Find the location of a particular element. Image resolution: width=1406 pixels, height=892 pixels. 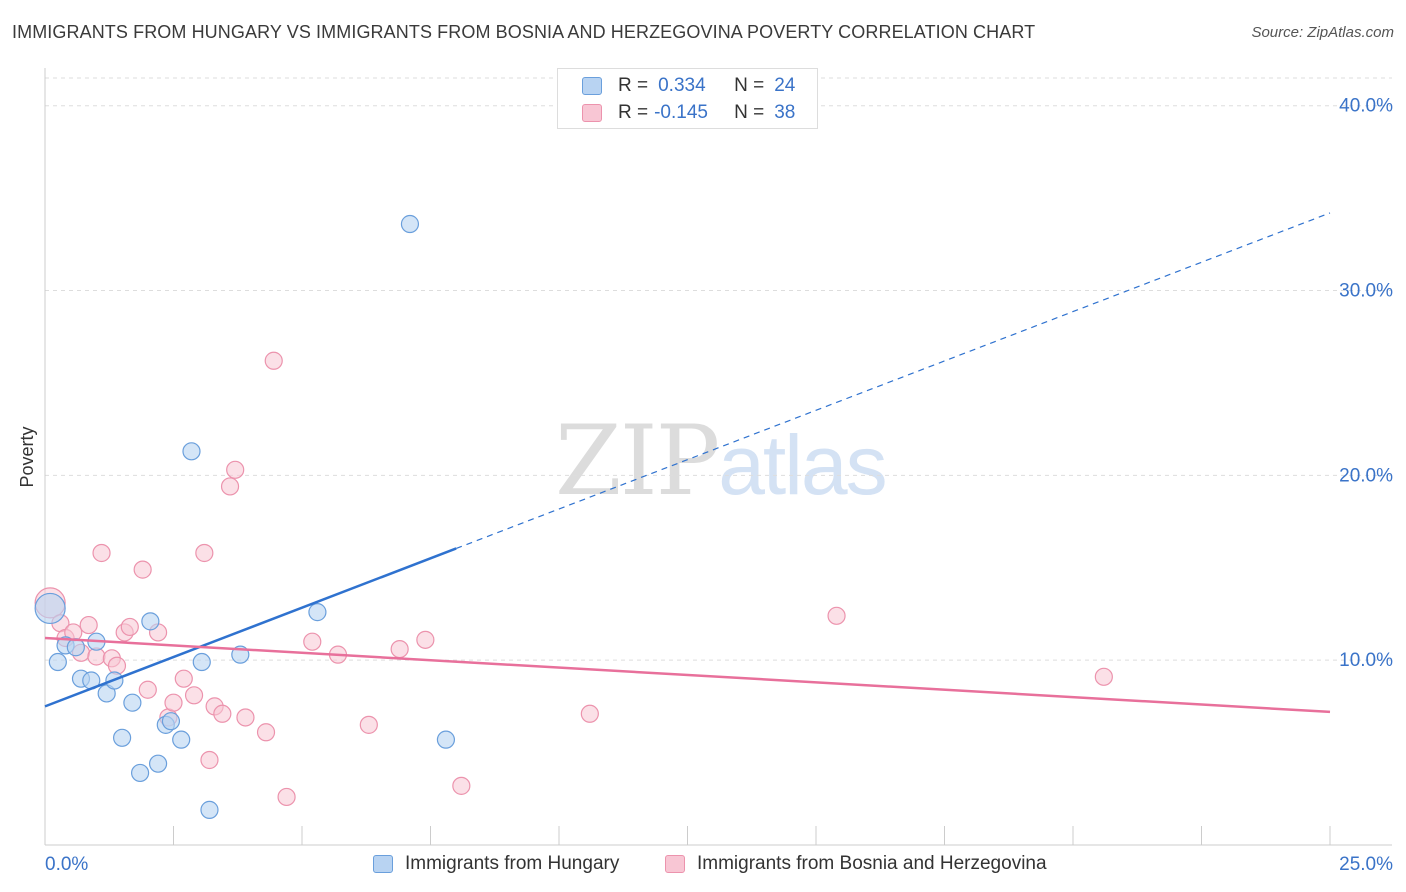

series-swatch-bosnia is located at coordinates (675, 864).